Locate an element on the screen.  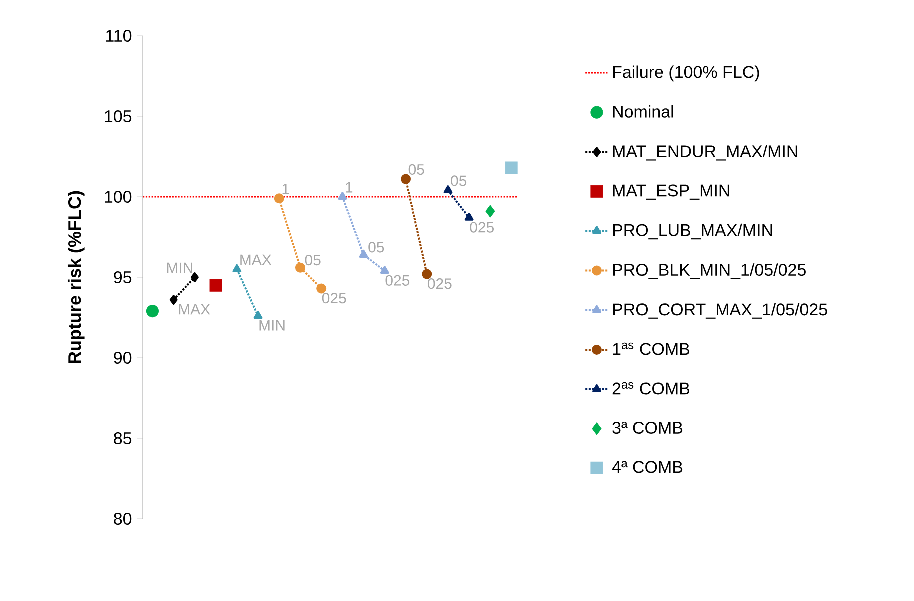
y-tick-label: 85 is located at coordinates (123, 438).